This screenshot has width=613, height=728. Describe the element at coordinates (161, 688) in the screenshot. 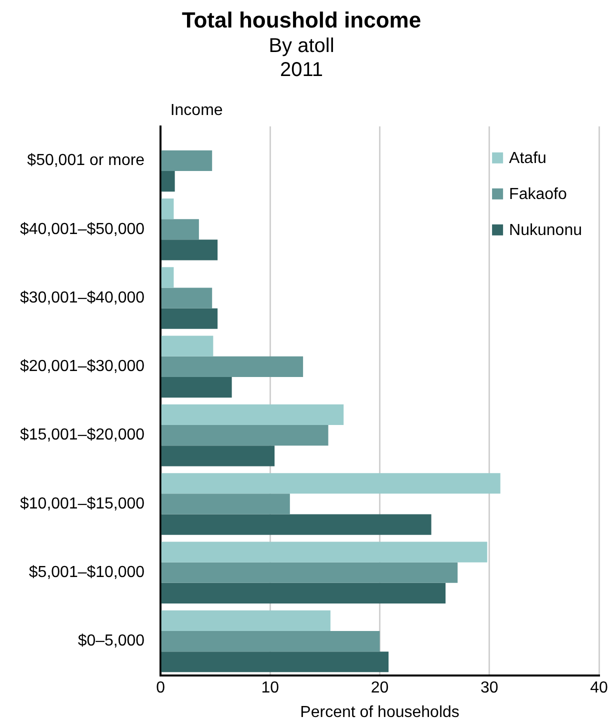

I see `x-tick-label: 0` at that location.